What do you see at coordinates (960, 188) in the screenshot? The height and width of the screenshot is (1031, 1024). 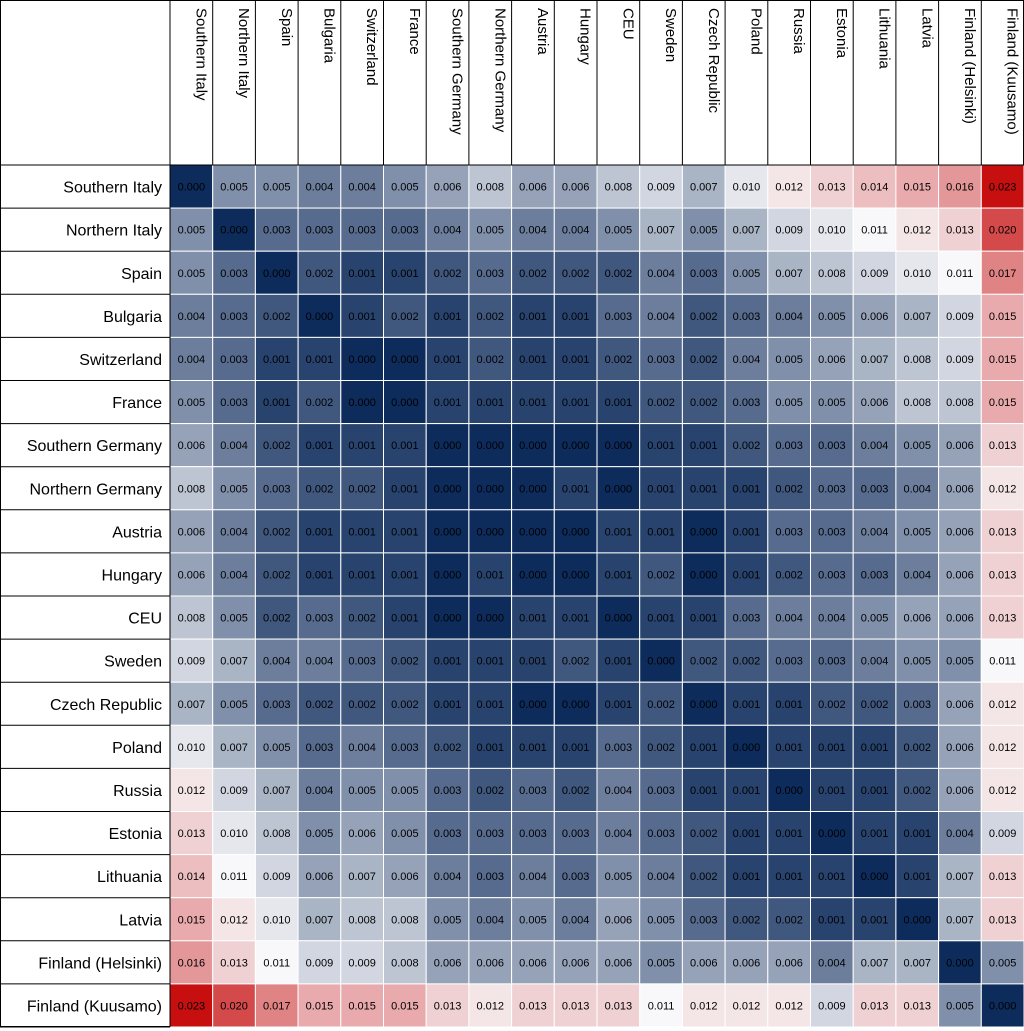 I see `cell-value-label: 0.016` at bounding box center [960, 188].